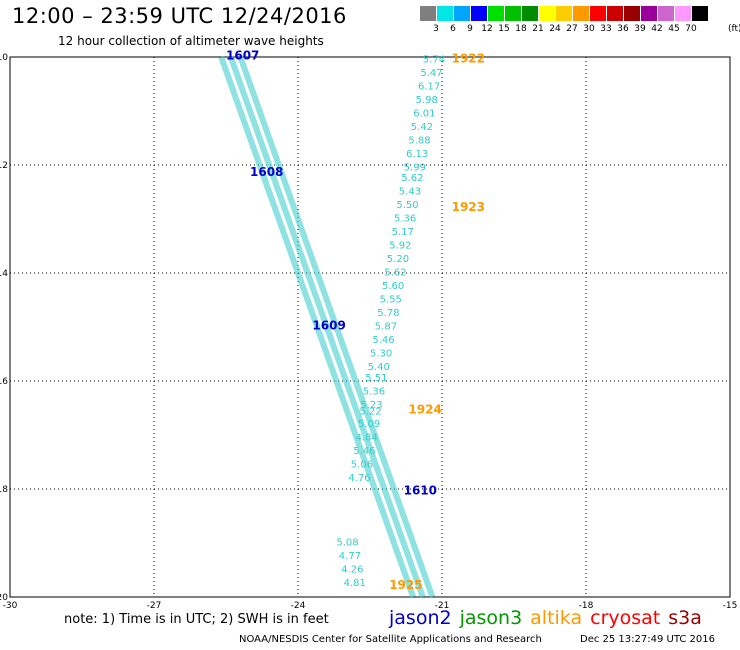 Image resolution: width=740 pixels, height=650 pixels. What do you see at coordinates (453, 29) in the screenshot?
I see `legend-label: 6` at bounding box center [453, 29].